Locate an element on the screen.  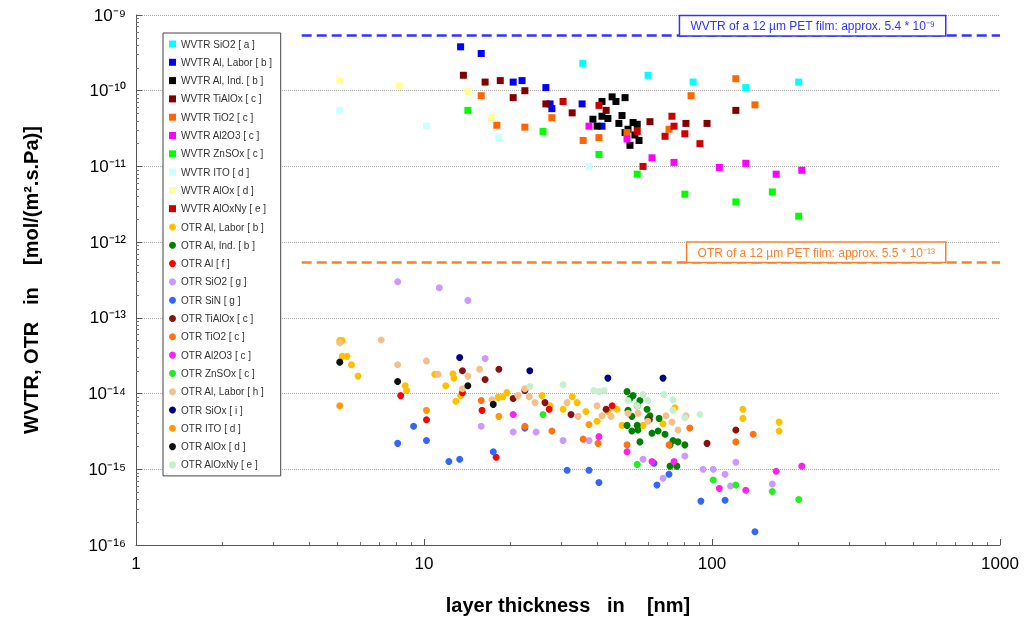
y-tick-label: 10⁻¹⁵ is located at coordinates (107, 469).